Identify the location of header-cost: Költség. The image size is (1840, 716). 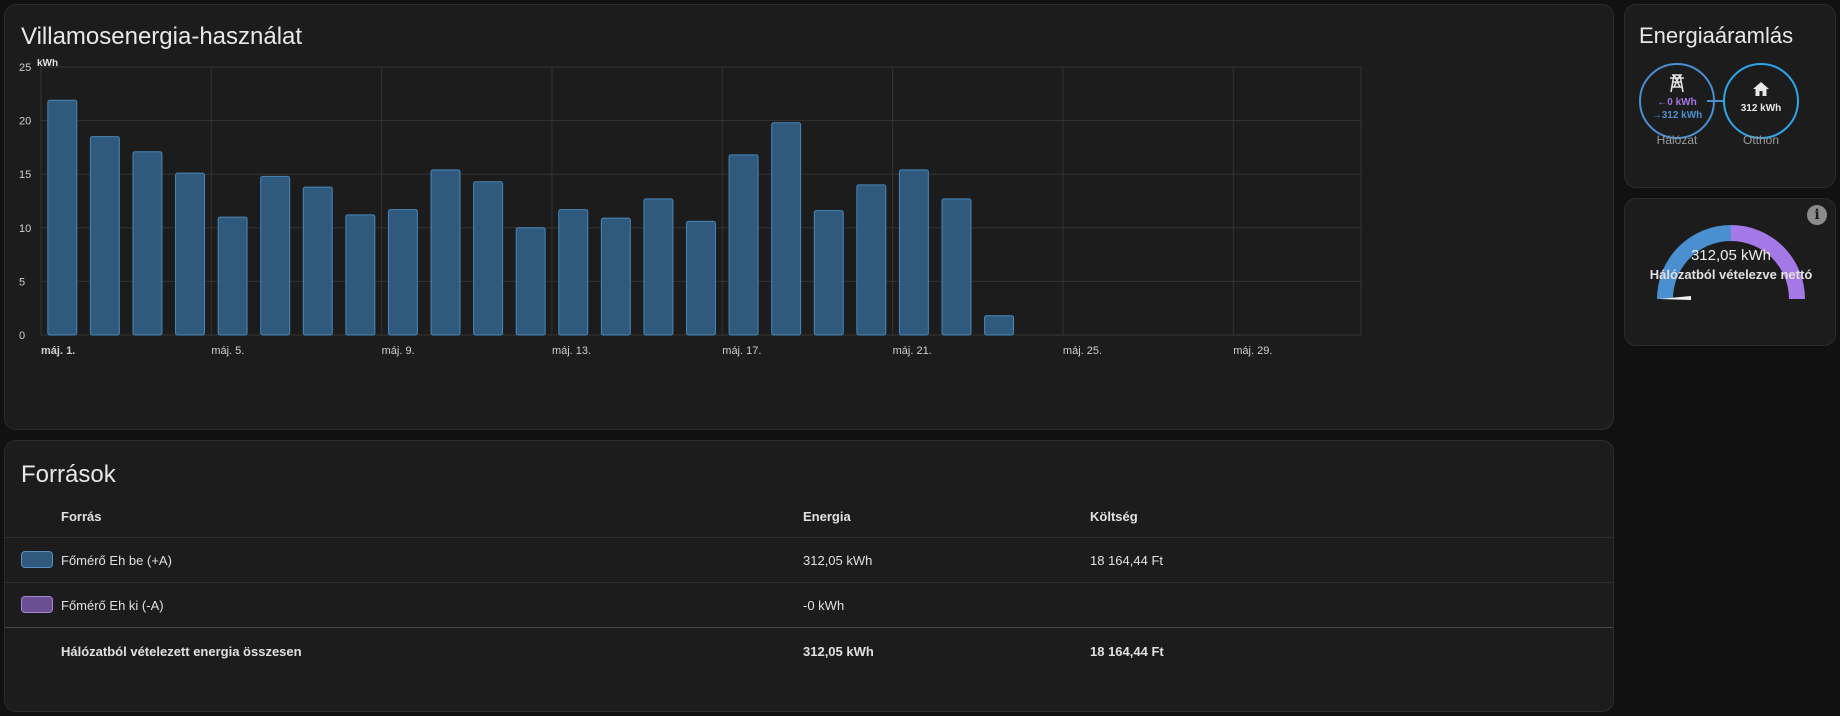
(1114, 516).